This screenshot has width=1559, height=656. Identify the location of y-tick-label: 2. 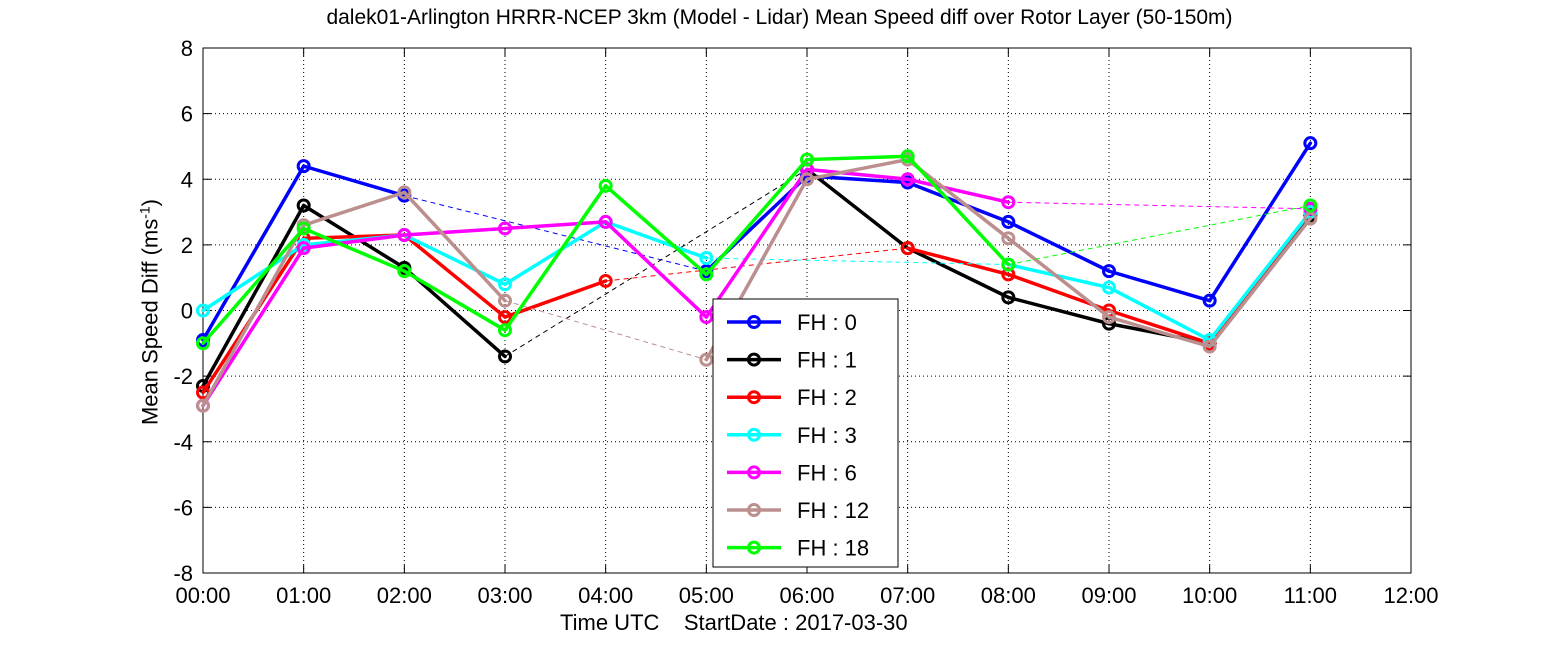
(187, 245).